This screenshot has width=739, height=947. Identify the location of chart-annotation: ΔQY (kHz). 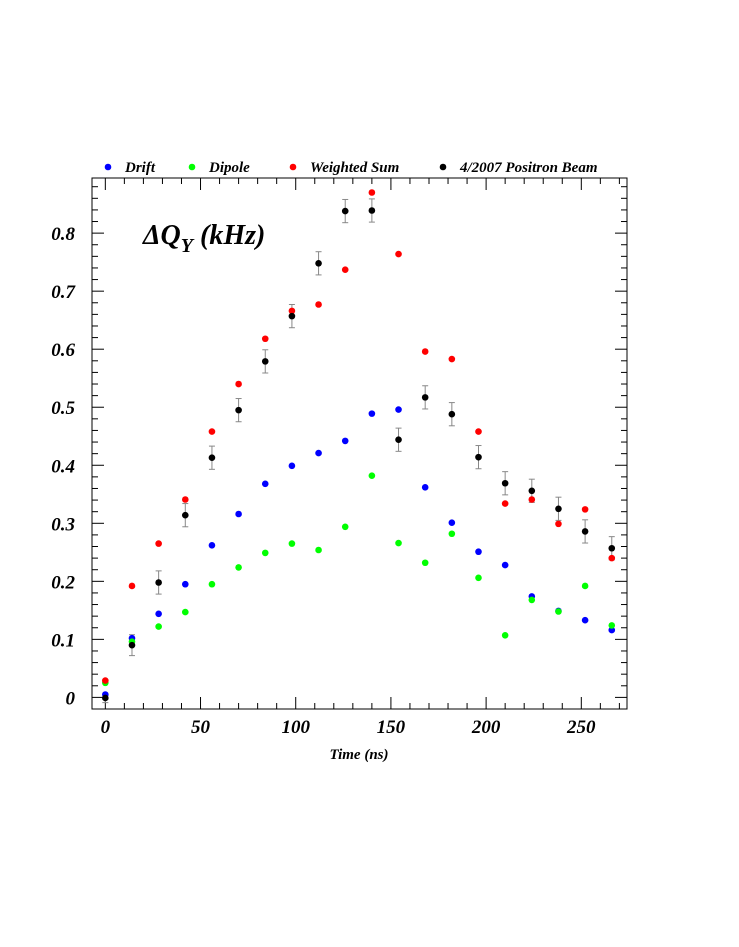
(203, 238).